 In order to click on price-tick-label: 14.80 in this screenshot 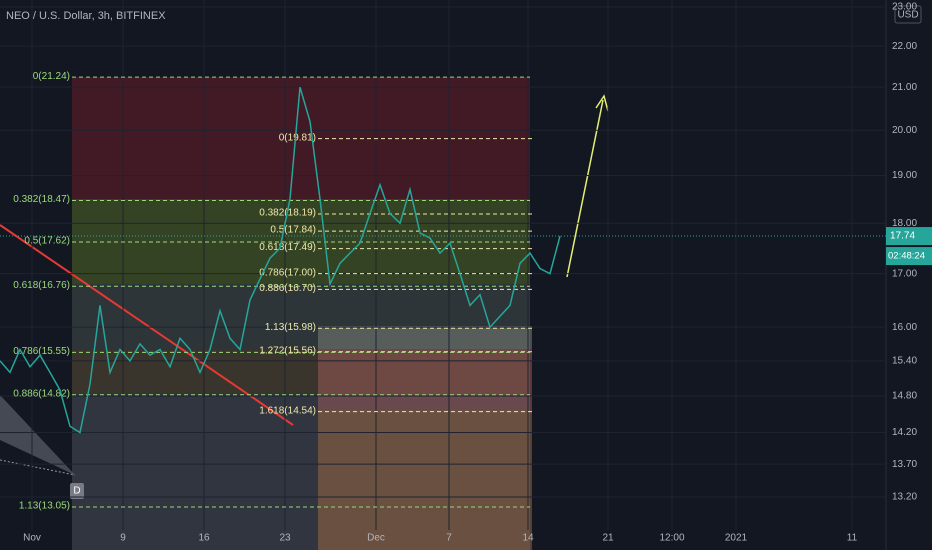, I will do `click(904, 396)`.